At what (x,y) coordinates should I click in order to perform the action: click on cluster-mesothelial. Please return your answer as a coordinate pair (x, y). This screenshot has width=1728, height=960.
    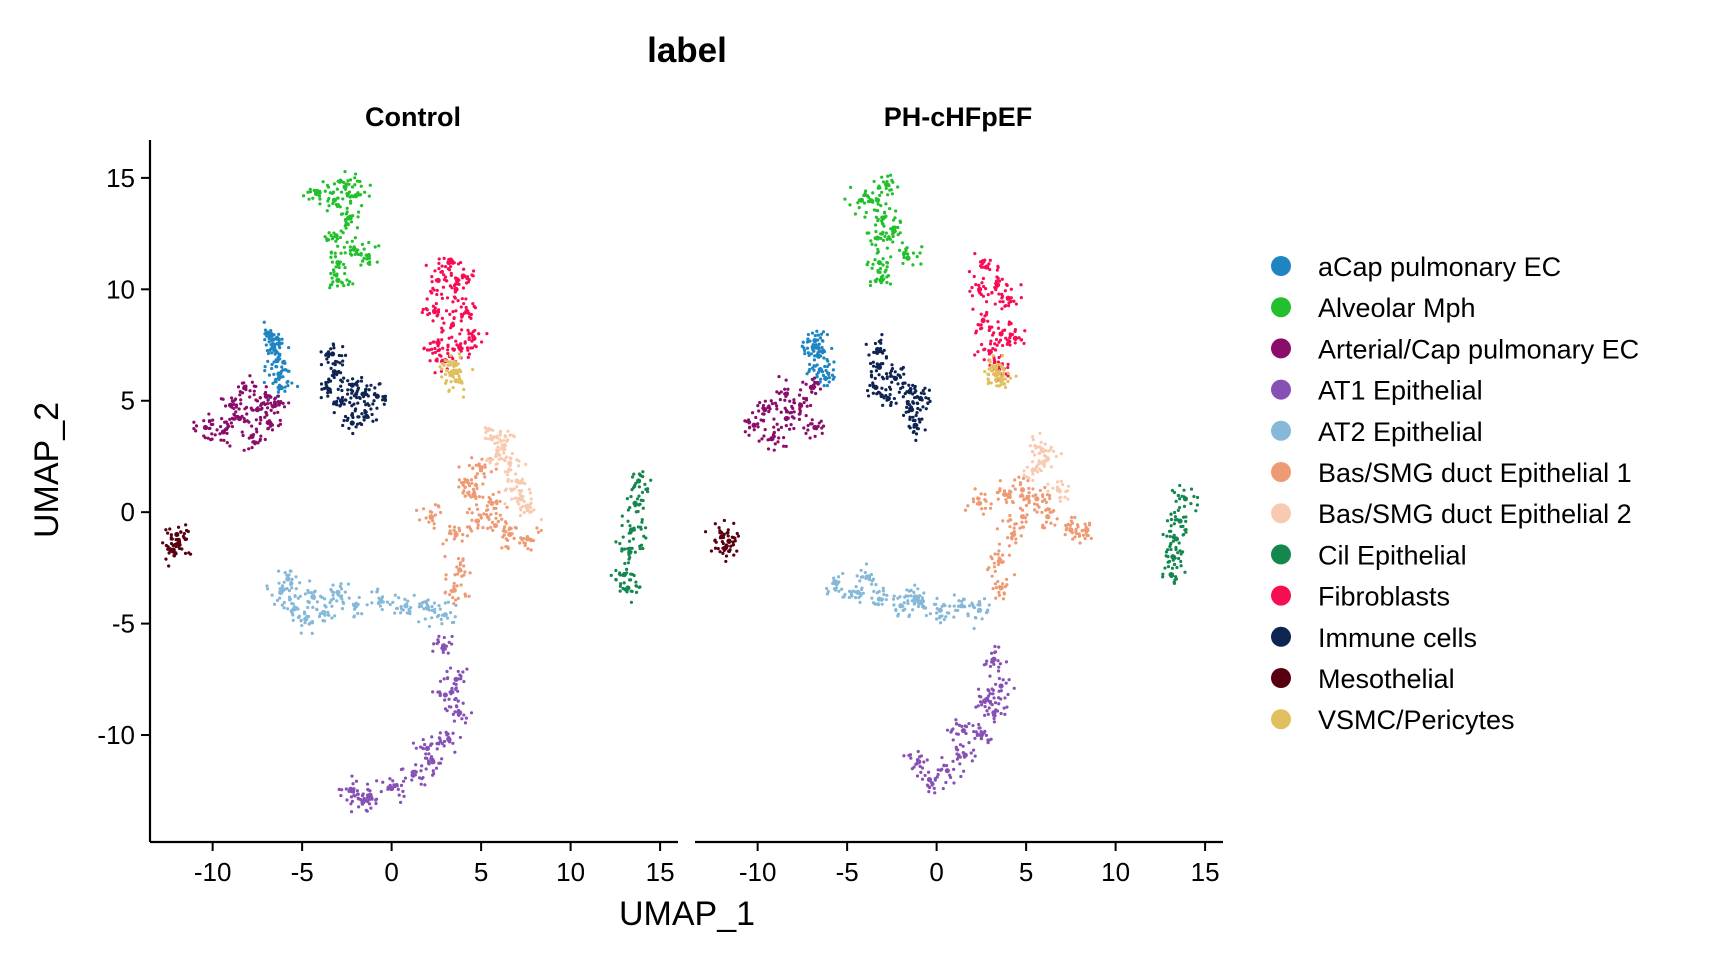
    Looking at the image, I should click on (722, 541).